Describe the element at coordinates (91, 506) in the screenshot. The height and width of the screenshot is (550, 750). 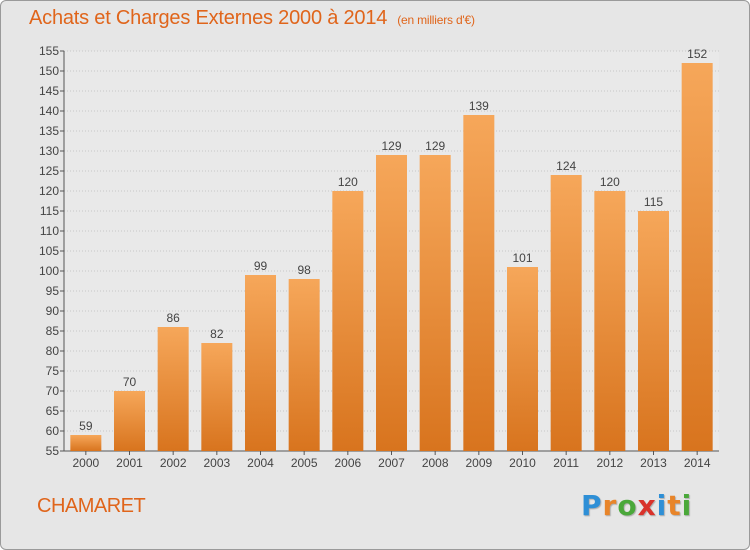
I see `commune-name: CHAMARET` at that location.